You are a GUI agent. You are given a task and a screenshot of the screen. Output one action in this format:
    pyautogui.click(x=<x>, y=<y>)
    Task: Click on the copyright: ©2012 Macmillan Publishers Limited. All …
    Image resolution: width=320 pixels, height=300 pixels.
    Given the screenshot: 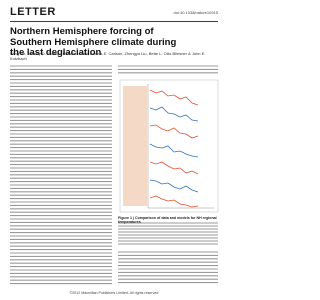 What is the action you would take?
    pyautogui.click(x=114, y=293)
    